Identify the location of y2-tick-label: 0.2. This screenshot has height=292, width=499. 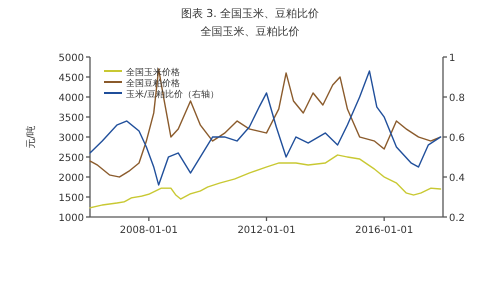
(457, 218).